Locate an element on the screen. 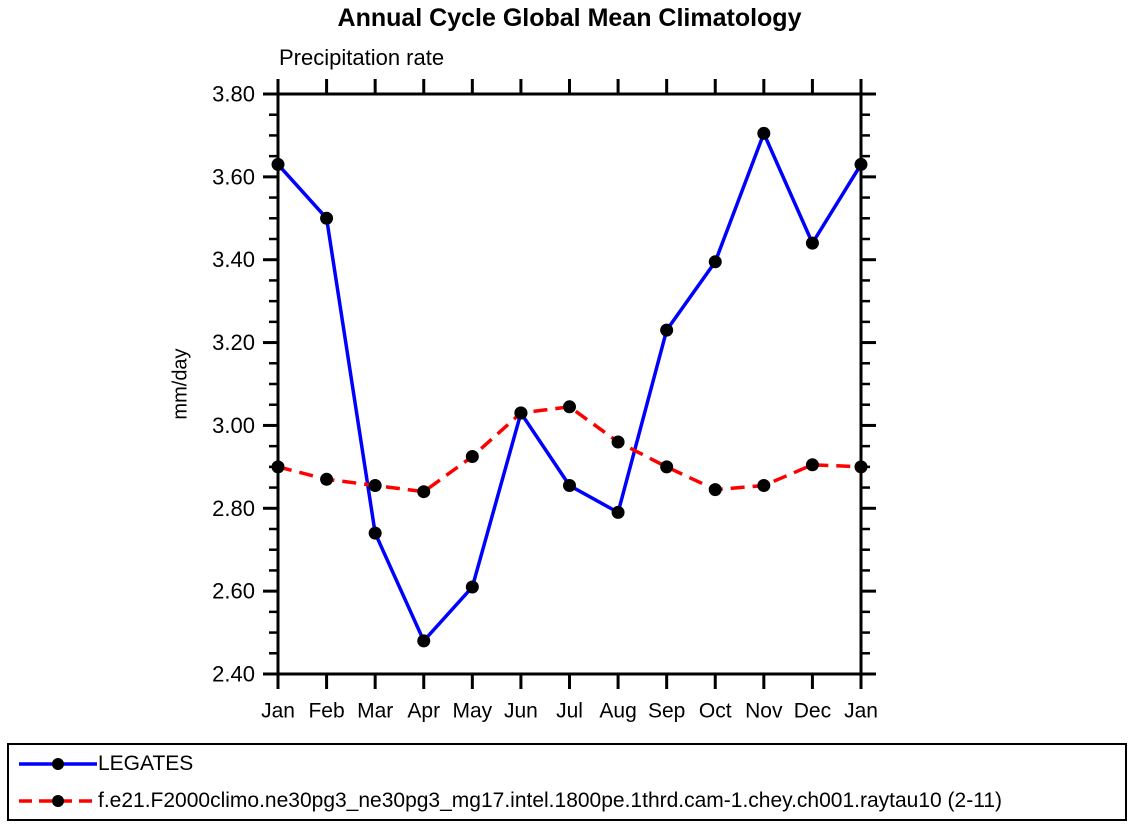  svg-text: Dec is located at coordinates (812, 710).